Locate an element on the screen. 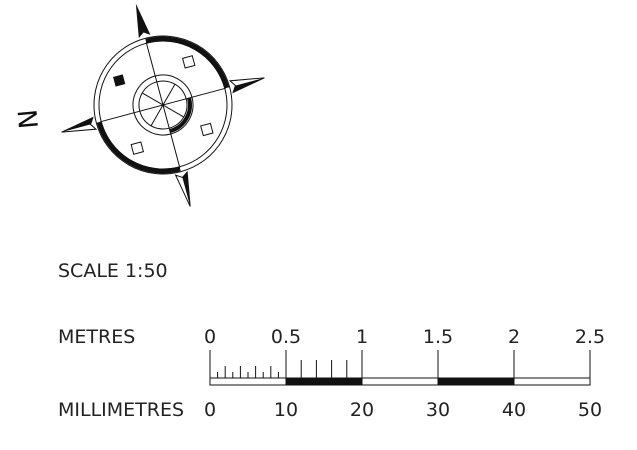  scale-label: SCALE 1:50 is located at coordinates (113, 271).